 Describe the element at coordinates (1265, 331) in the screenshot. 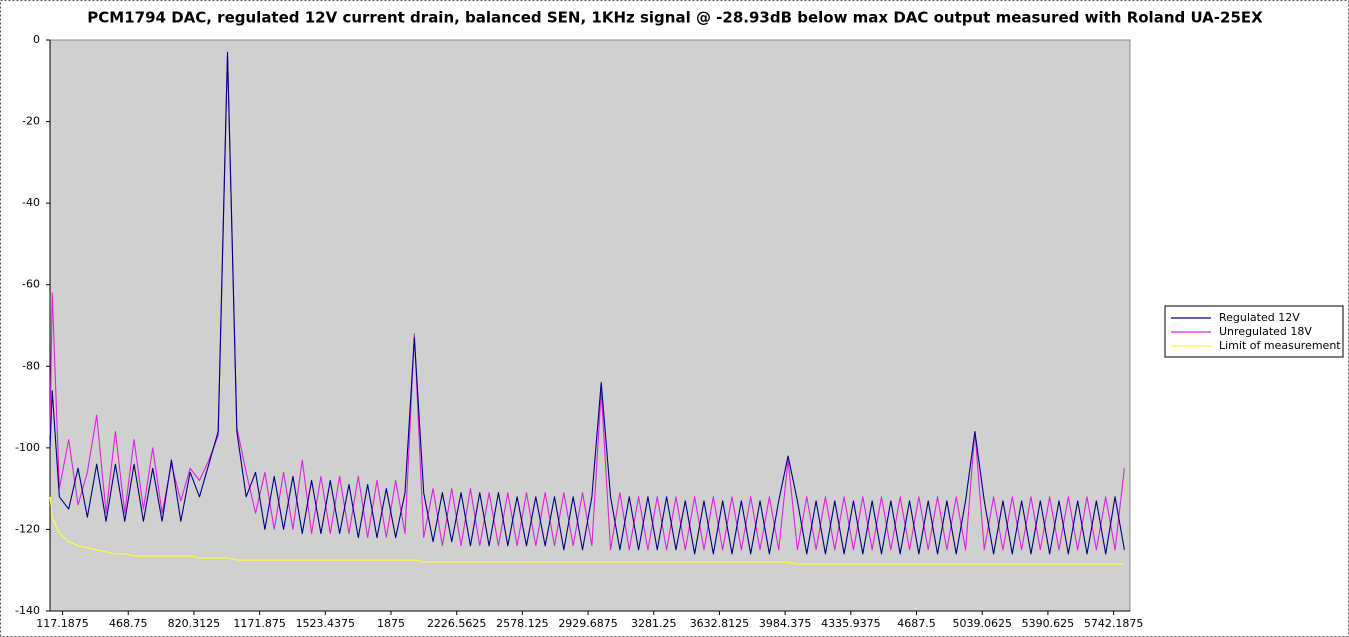

I see `legend-label: Unregulated 18V` at that location.